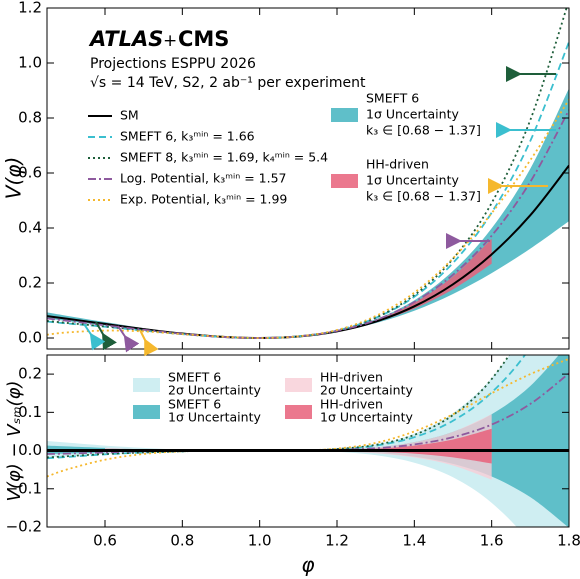 This screenshot has height=579, width=580. I want to click on x-tick-label: 1.8, so click(568, 541).